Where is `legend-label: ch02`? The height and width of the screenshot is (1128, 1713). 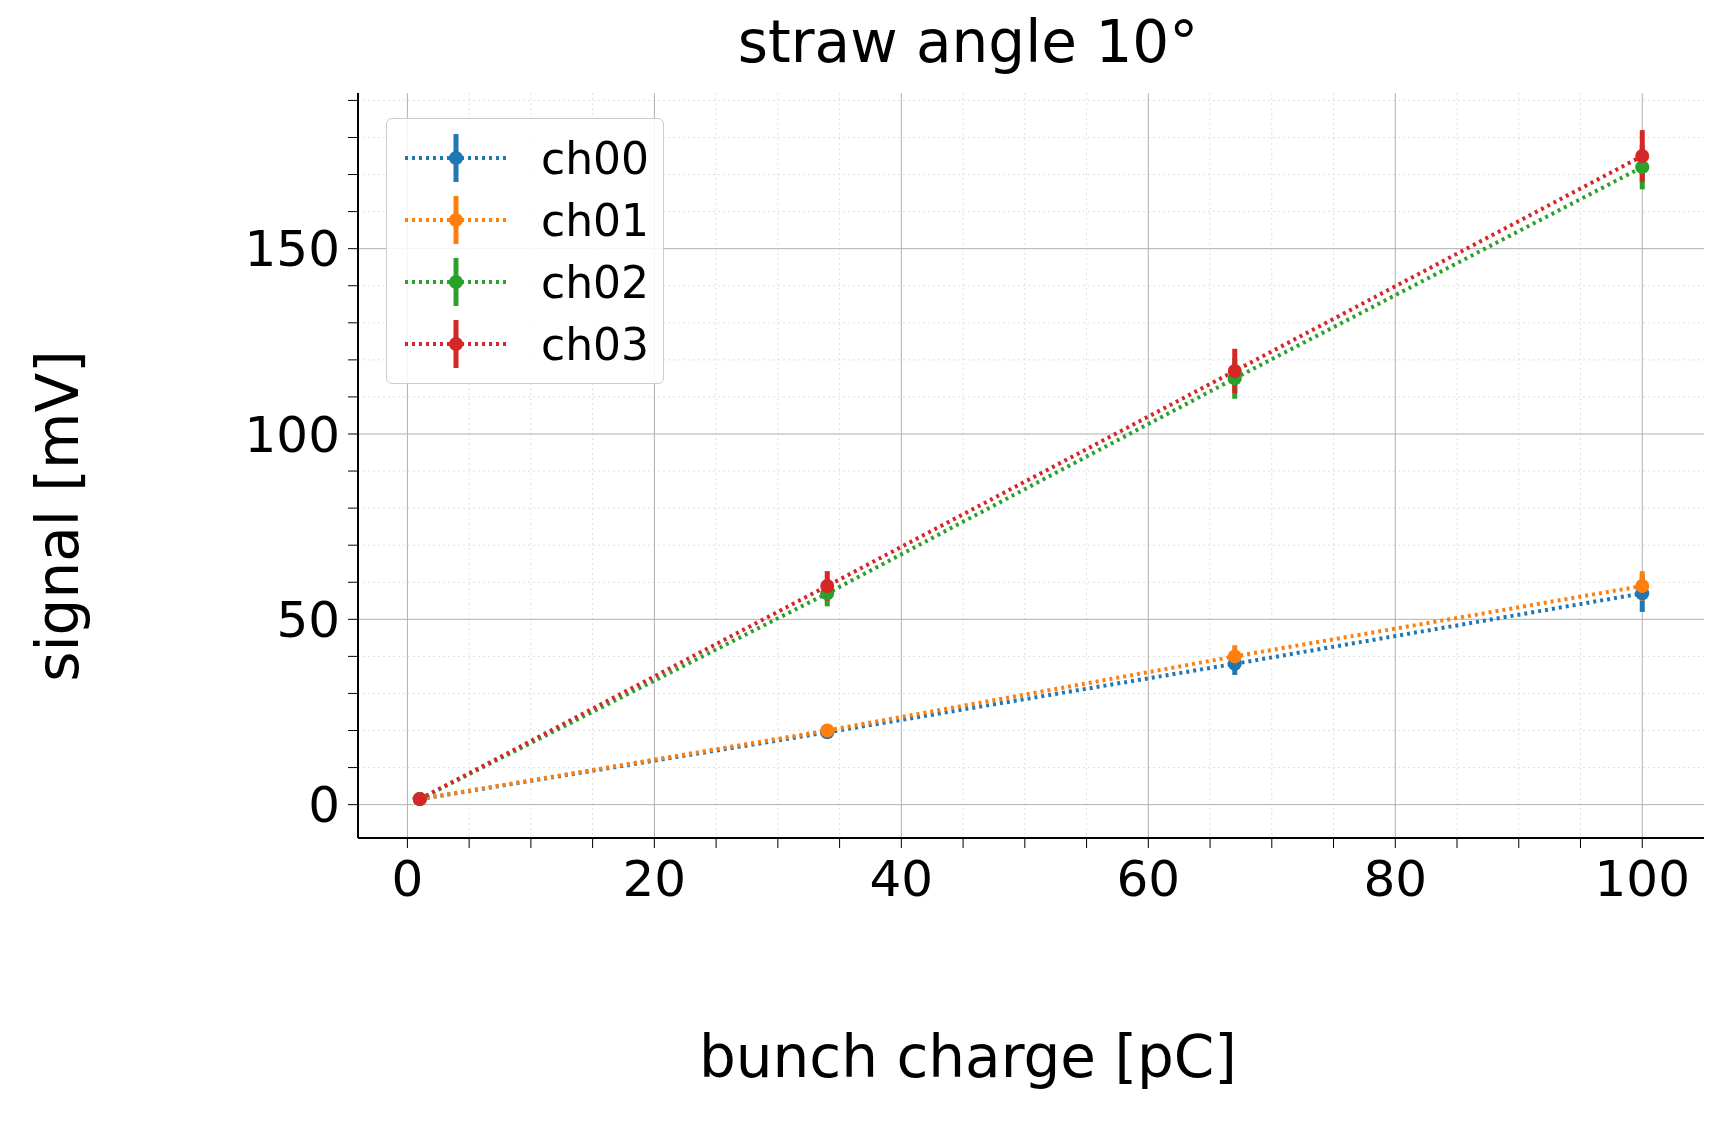 legend-label: ch02 is located at coordinates (595, 282).